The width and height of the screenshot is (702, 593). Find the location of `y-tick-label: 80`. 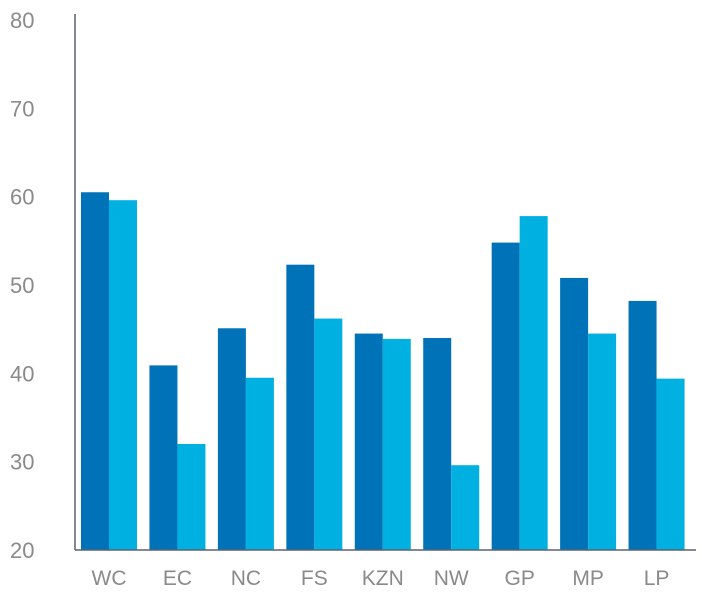

y-tick-label: 80 is located at coordinates (22, 20).